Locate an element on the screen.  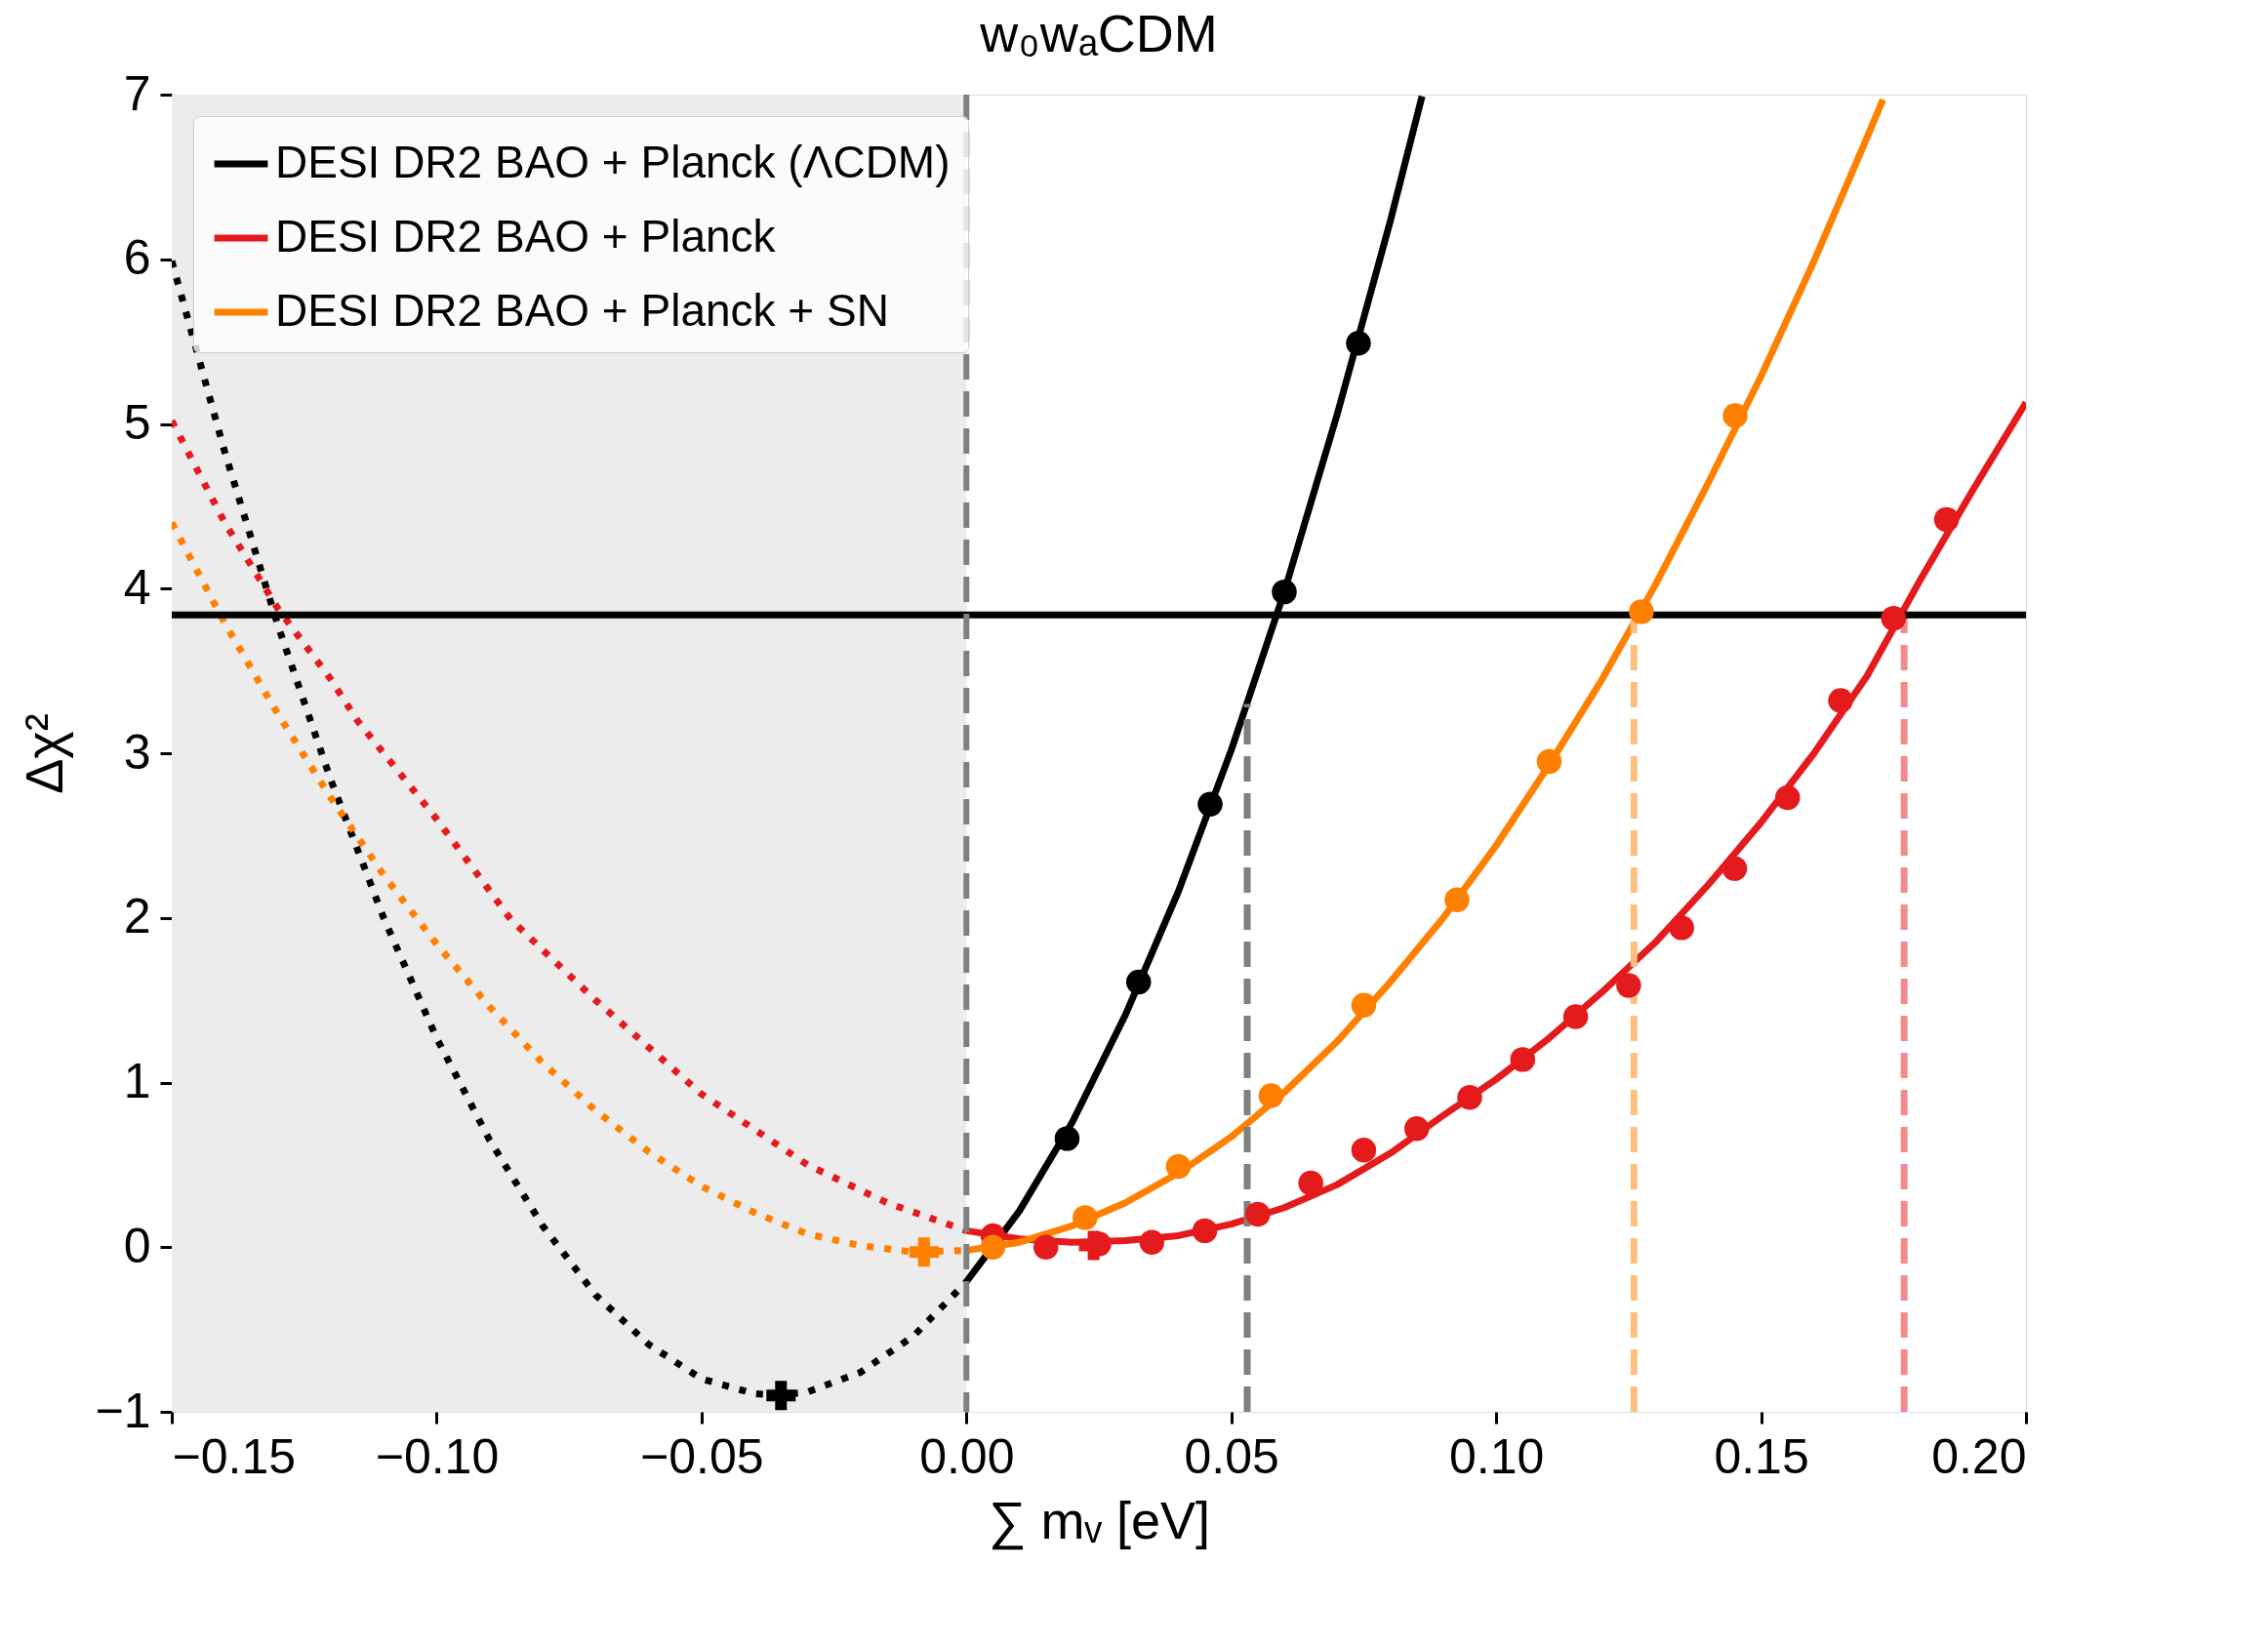
y-tick-label: 0 is located at coordinates (137, 1245).